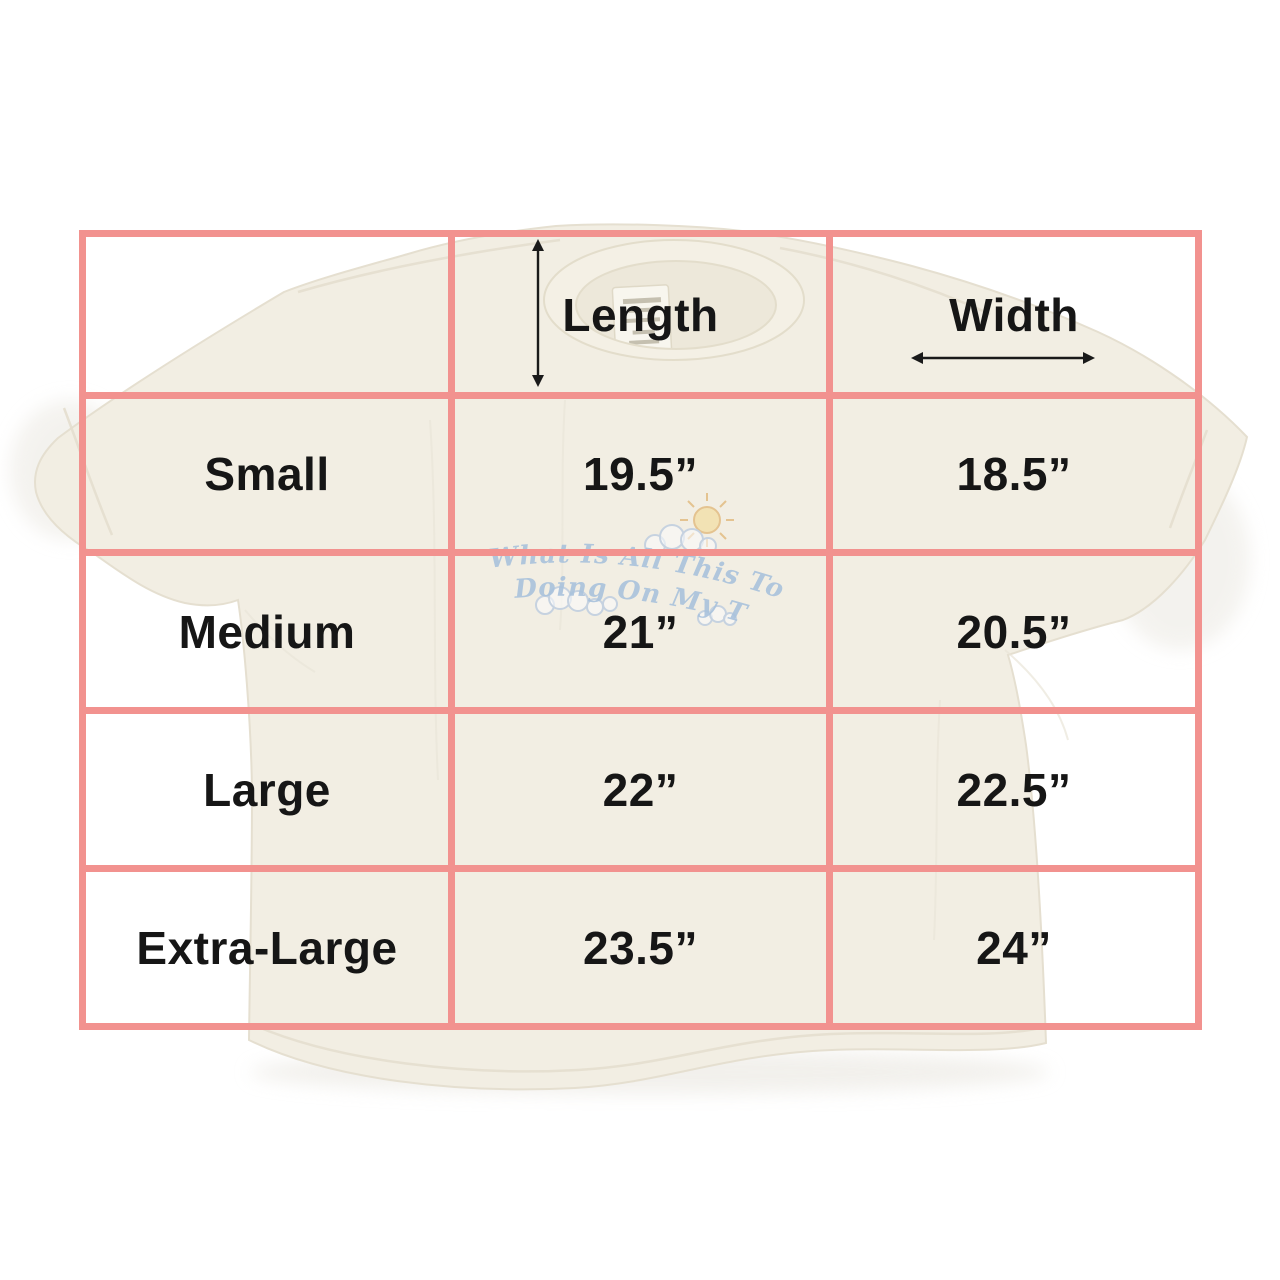  I want to click on grid-line-row1, so click(640, 395).